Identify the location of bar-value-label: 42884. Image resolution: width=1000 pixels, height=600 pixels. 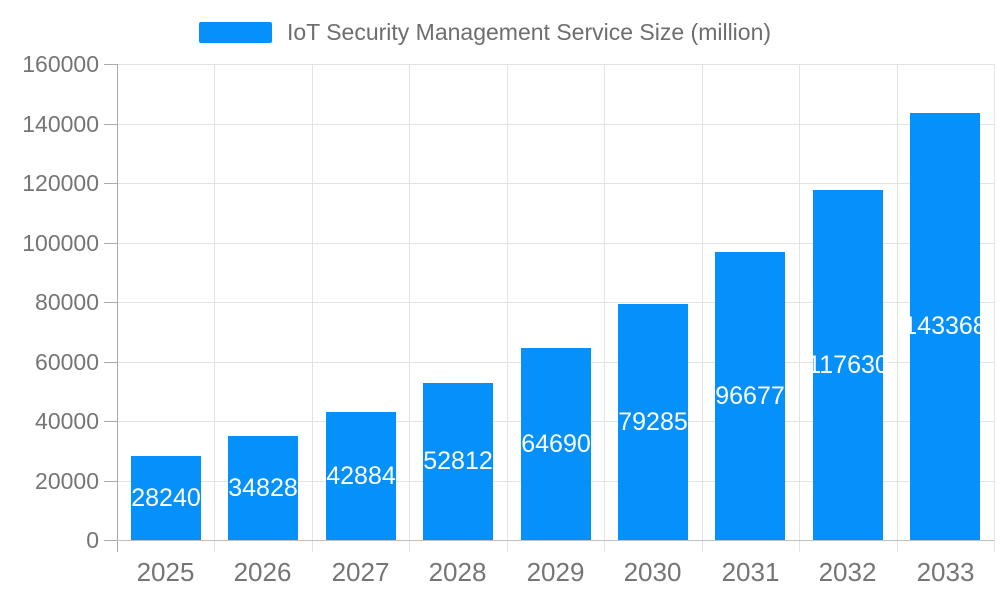
(361, 475).